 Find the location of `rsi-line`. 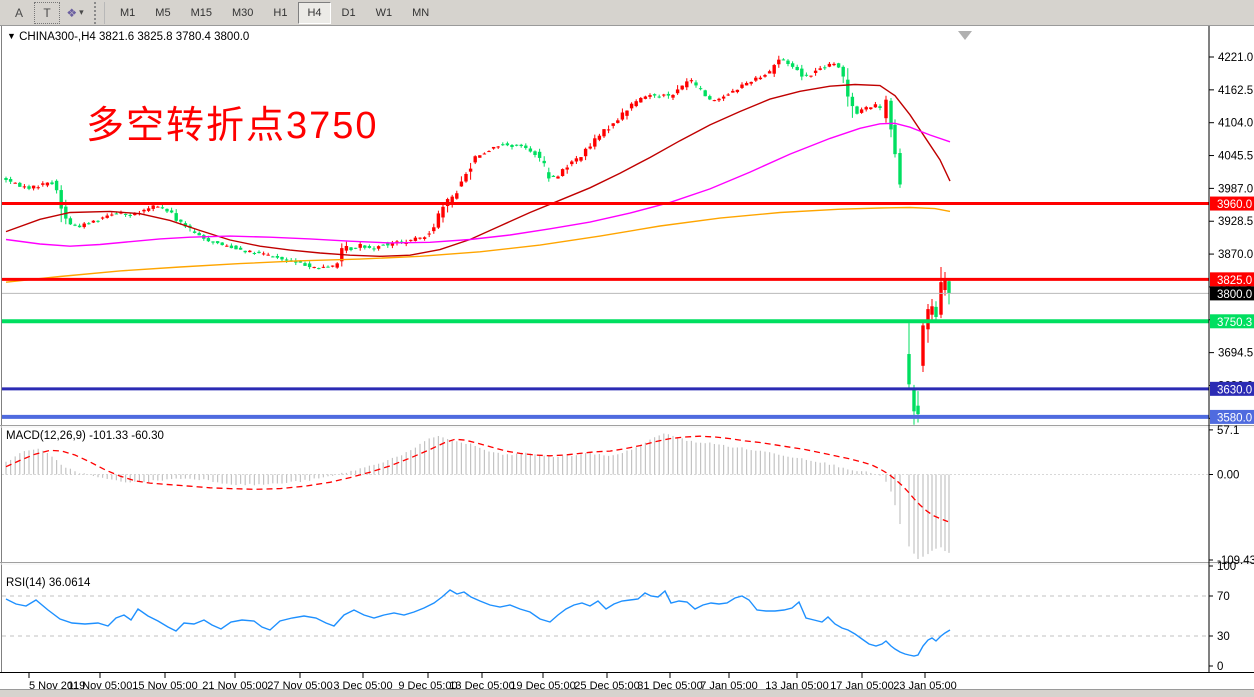

rsi-line is located at coordinates (478, 623).